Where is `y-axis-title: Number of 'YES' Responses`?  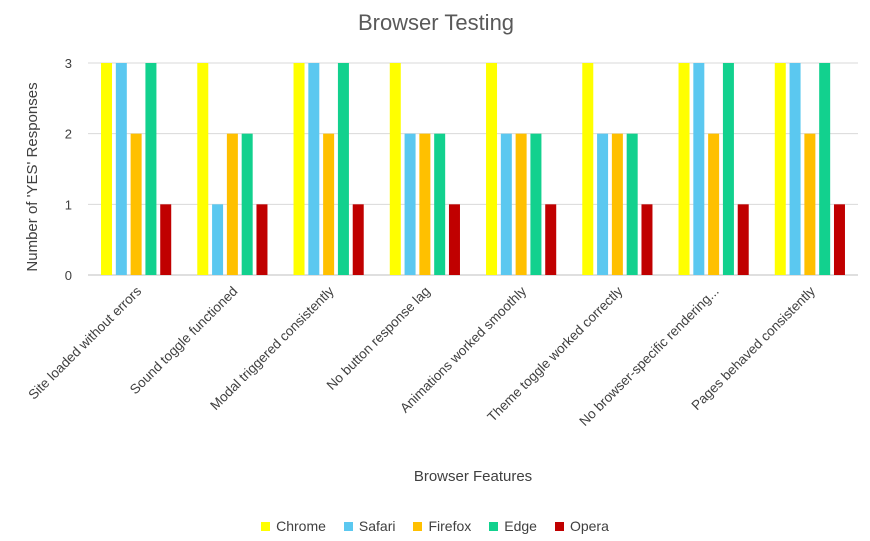
y-axis-title: Number of 'YES' Responses is located at coordinates (32, 176).